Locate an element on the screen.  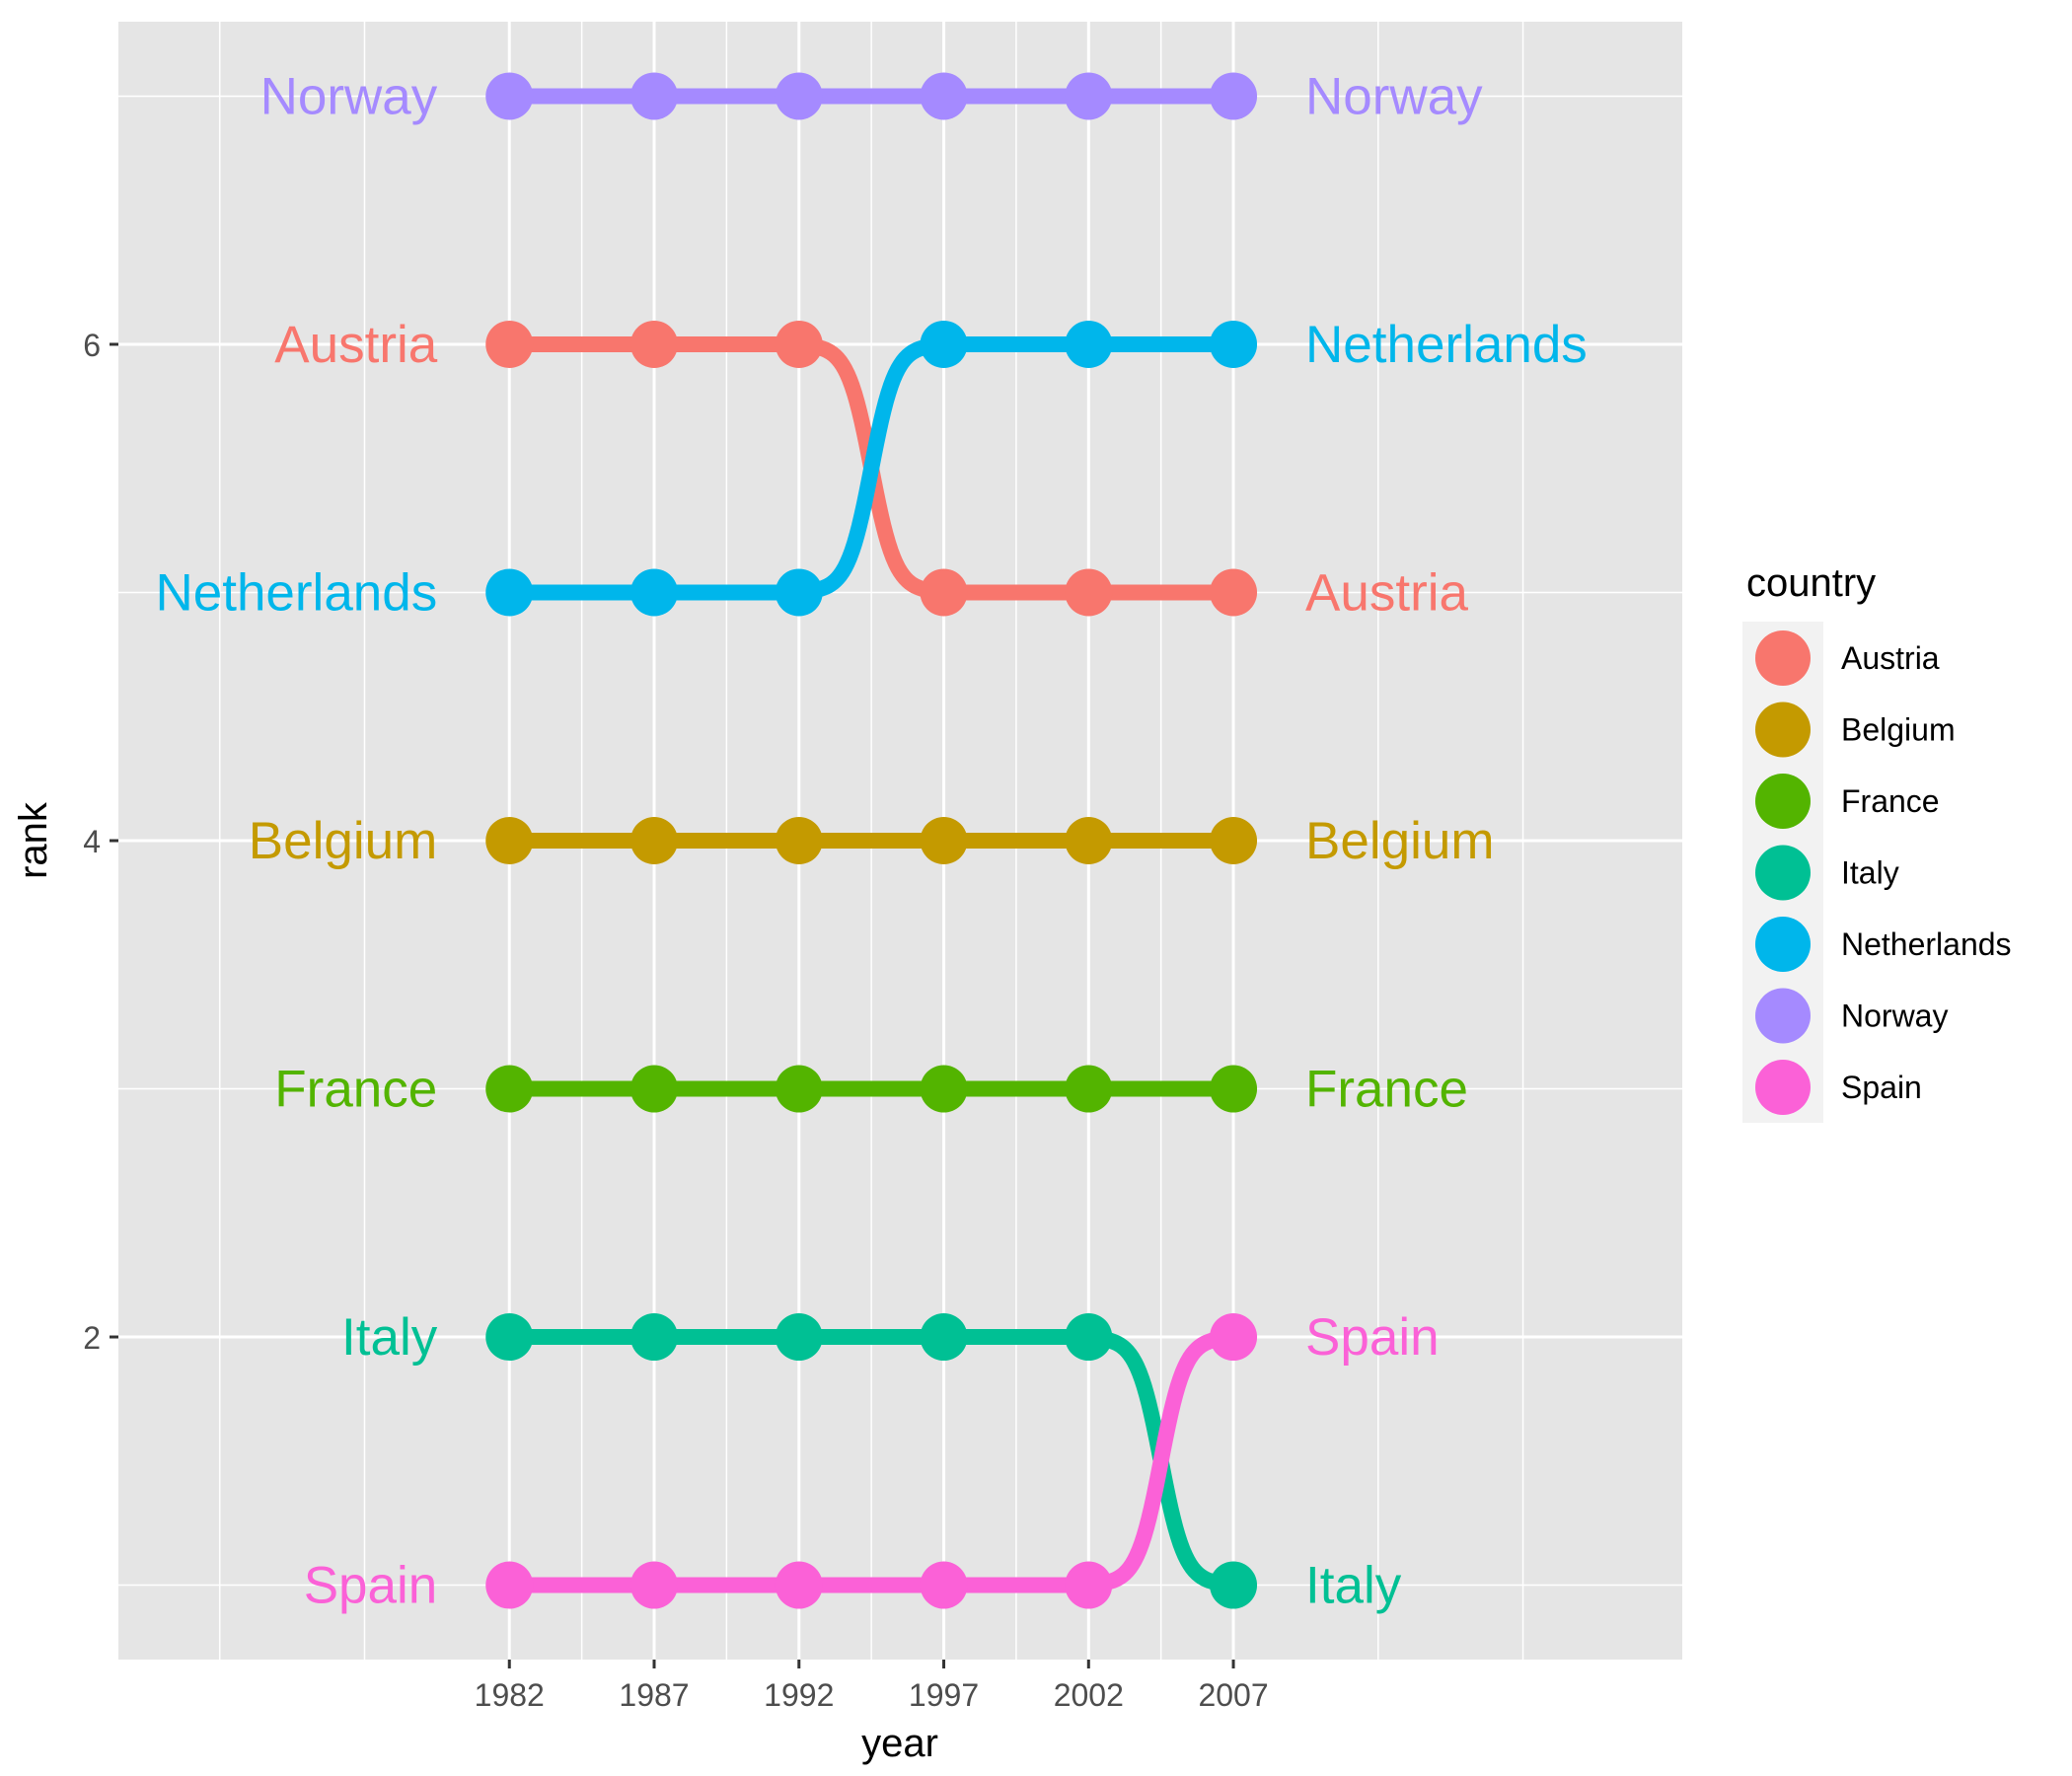
point-austria-1982 is located at coordinates (510, 344).